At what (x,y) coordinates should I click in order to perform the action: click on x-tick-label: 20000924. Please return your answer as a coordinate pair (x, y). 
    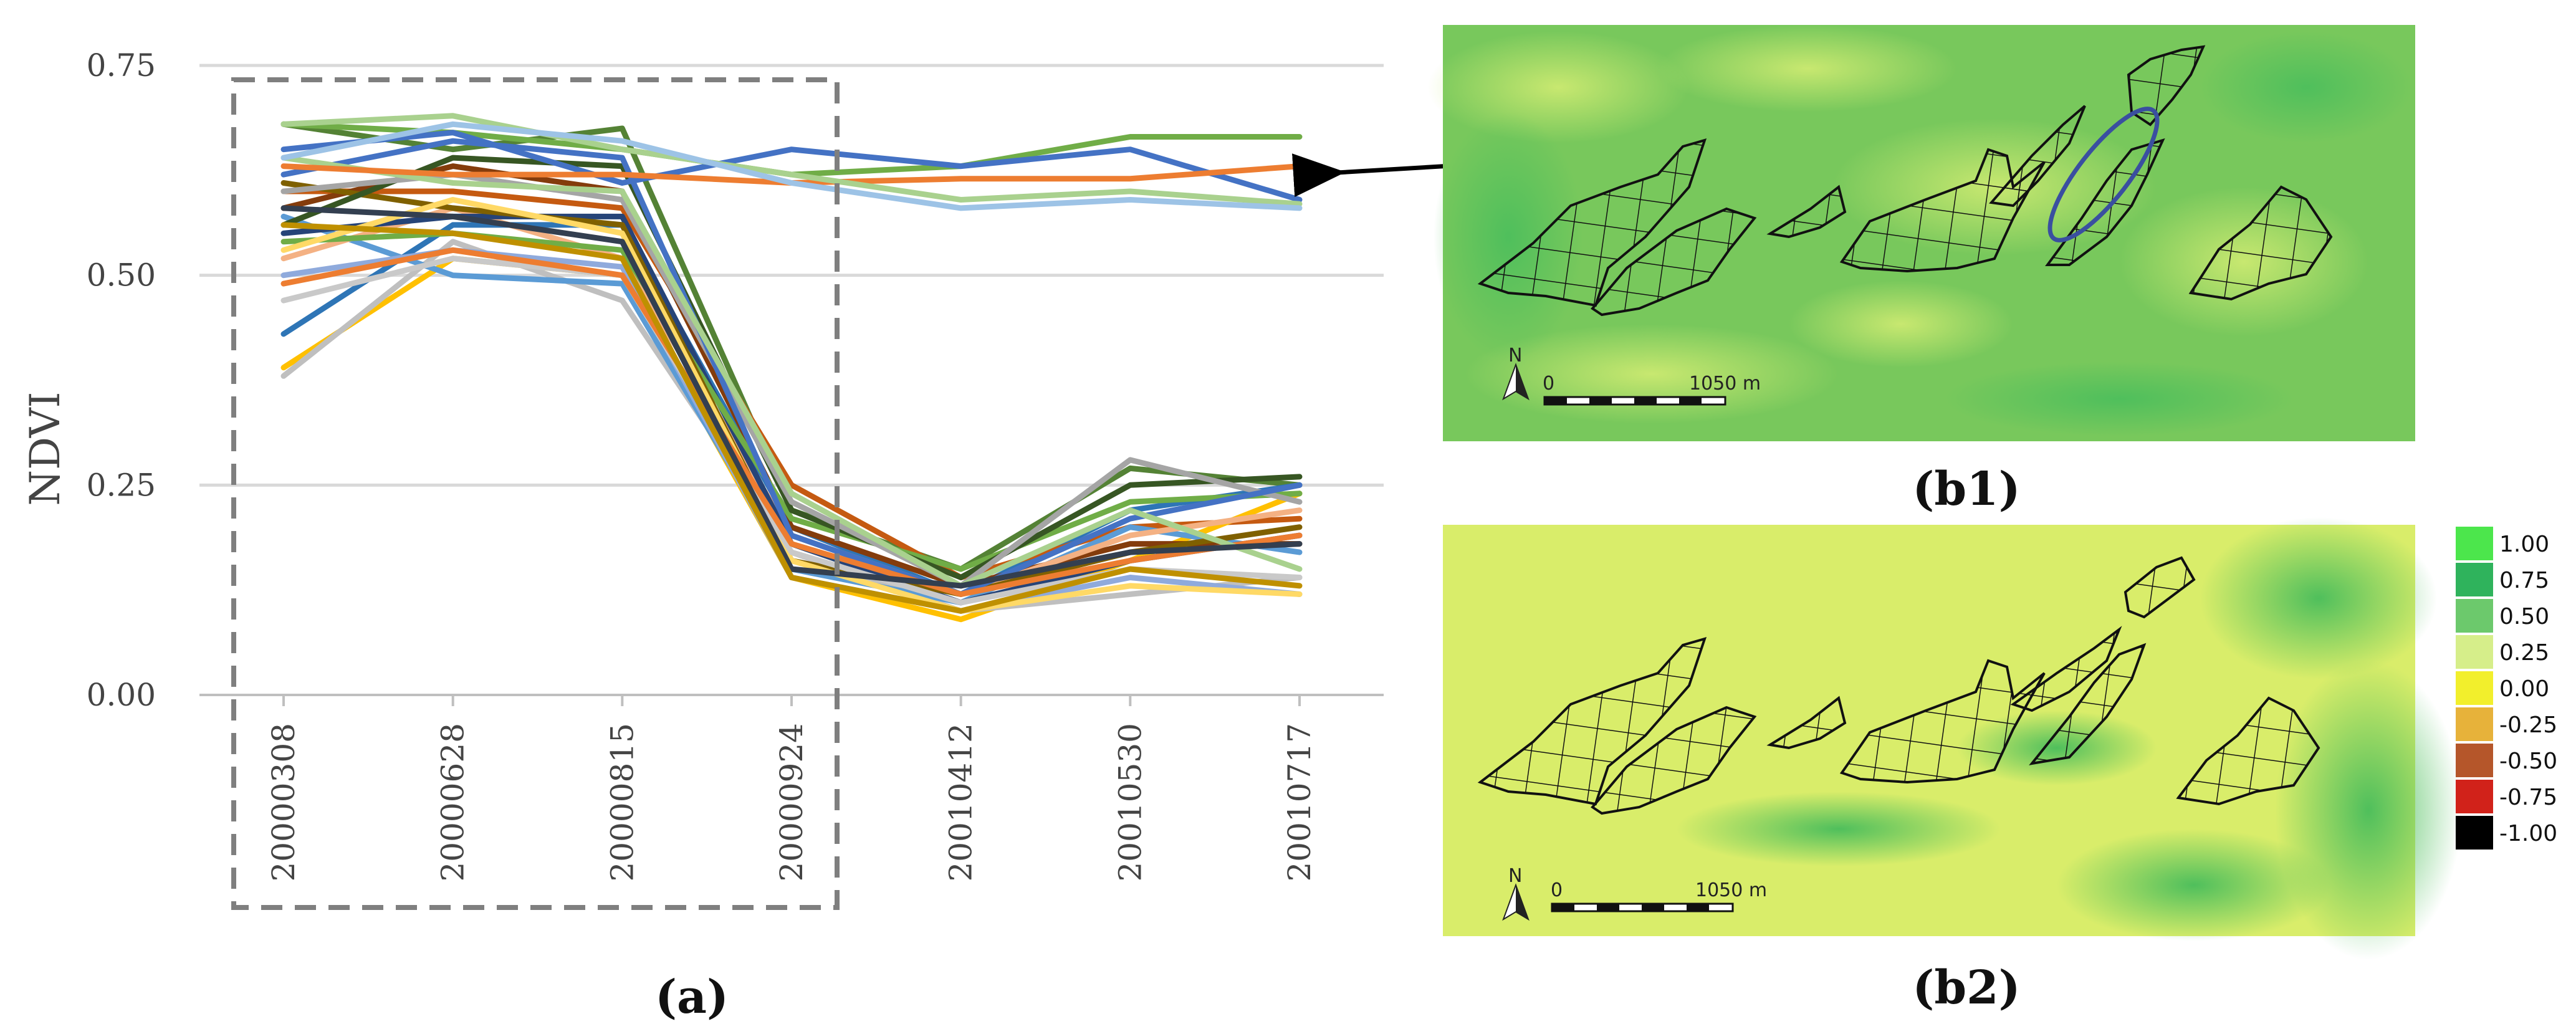
    Looking at the image, I should click on (791, 802).